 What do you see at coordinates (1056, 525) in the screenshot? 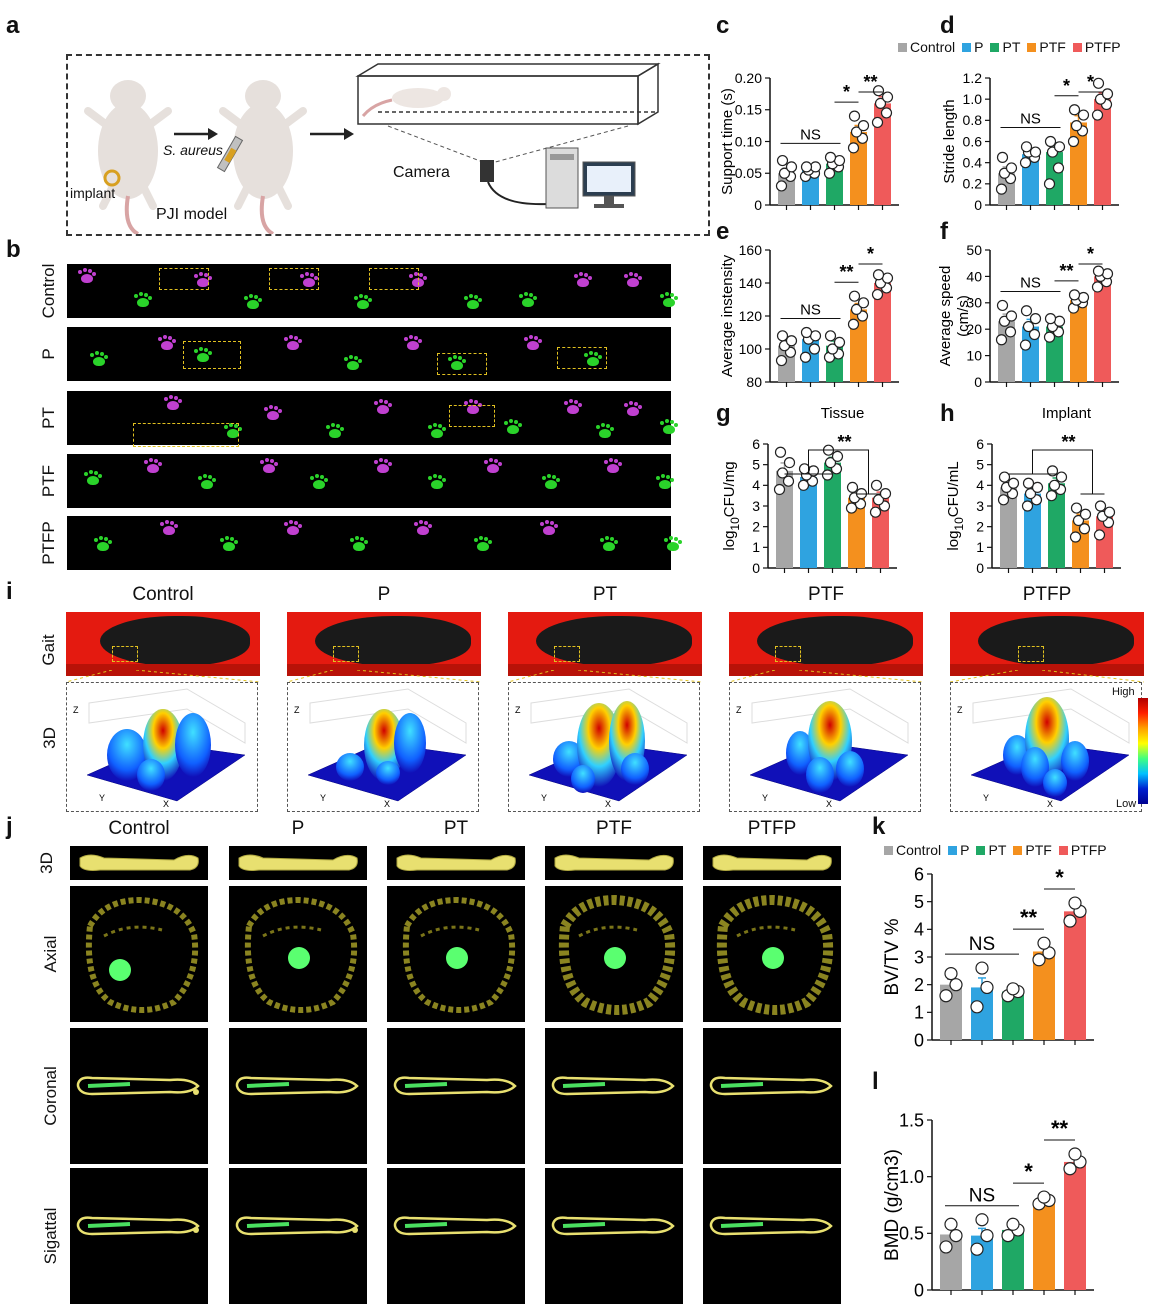
I see `bar-h-pt` at bounding box center [1056, 525].